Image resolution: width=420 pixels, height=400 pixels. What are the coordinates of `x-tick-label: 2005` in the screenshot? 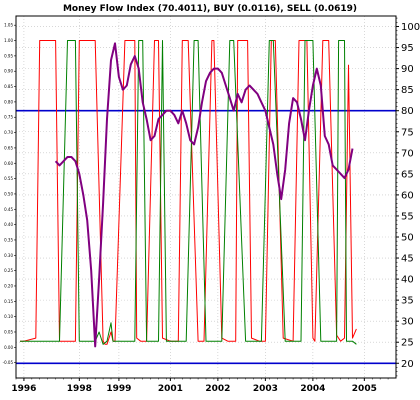 It's located at (364, 389).